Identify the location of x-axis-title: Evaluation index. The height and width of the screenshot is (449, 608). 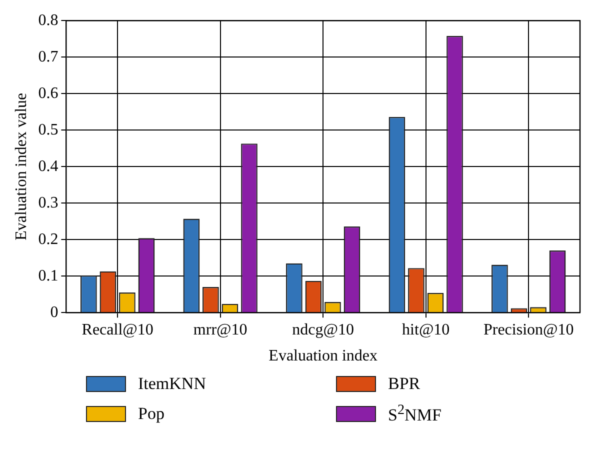
(323, 356).